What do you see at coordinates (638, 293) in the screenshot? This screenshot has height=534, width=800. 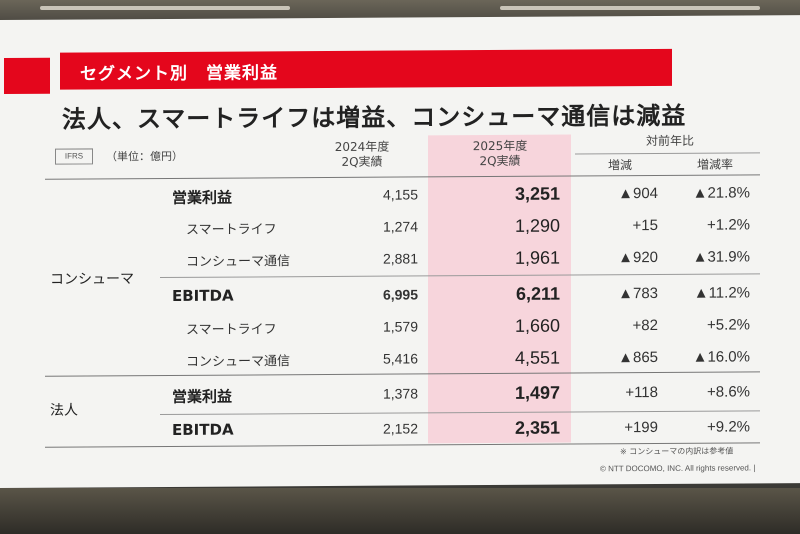 I see `value-change: ▲783` at bounding box center [638, 293].